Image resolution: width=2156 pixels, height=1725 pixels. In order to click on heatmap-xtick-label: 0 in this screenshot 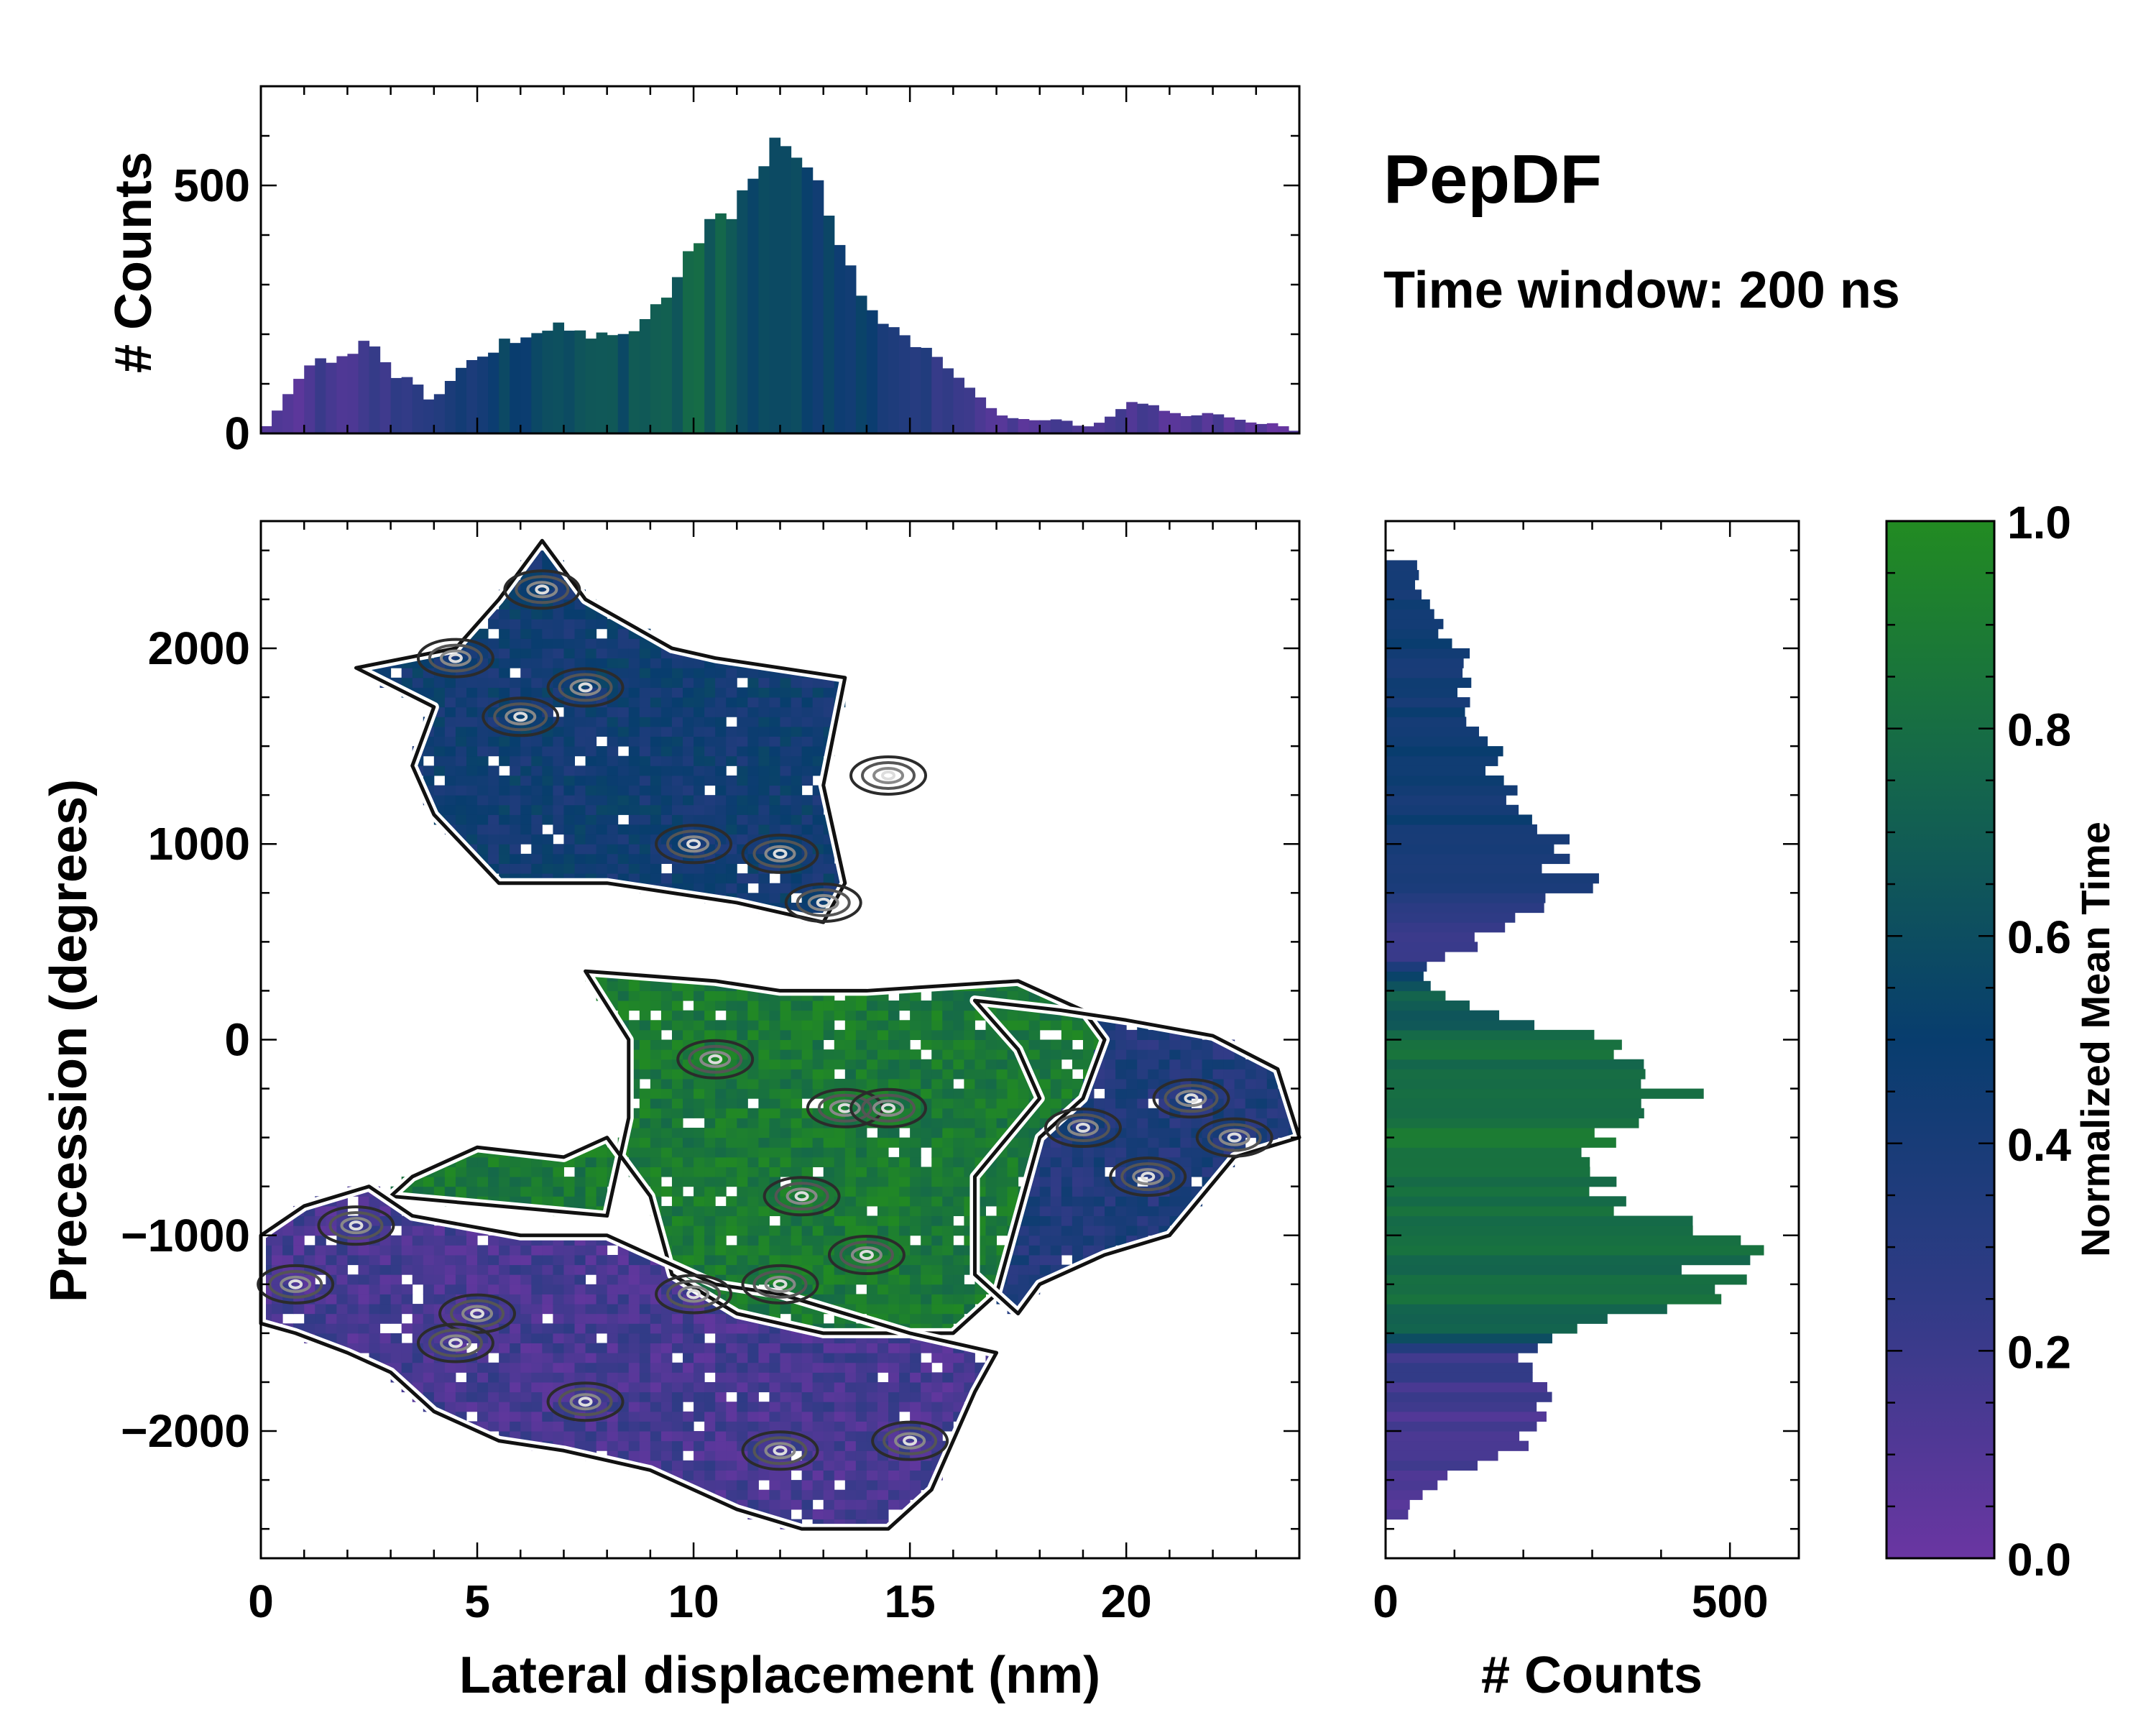, I will do `click(261, 1601)`.